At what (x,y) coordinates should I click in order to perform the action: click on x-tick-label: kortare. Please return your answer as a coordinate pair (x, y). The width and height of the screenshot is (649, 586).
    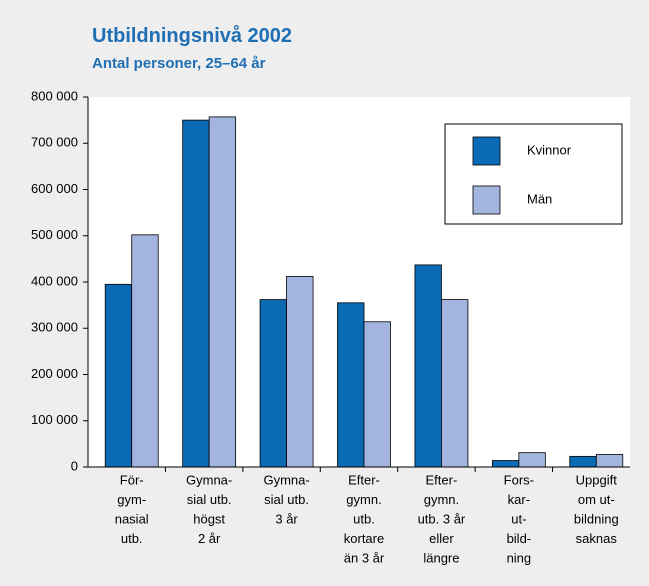
    Looking at the image, I should click on (364, 538).